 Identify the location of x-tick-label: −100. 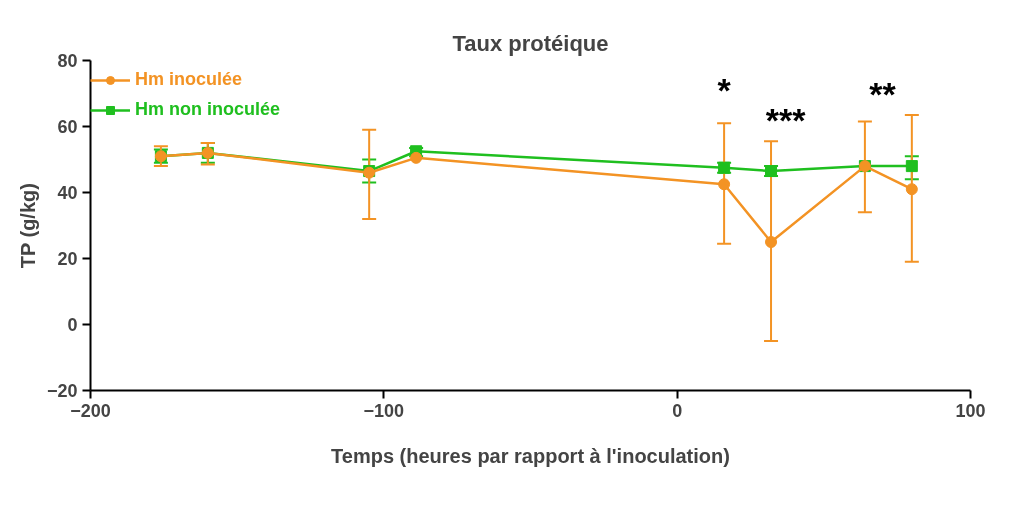
(384, 410).